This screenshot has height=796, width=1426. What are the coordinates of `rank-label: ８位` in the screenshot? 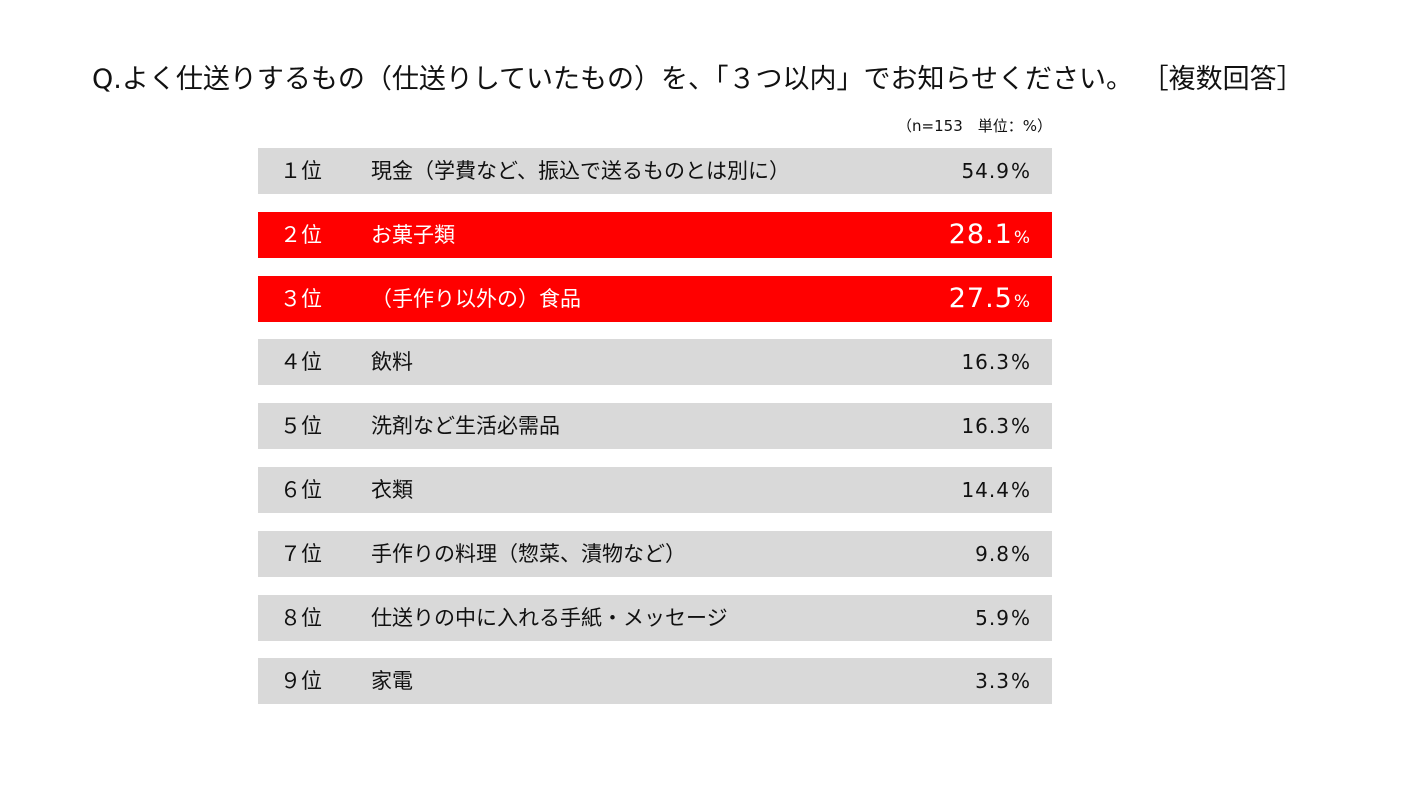 It's located at (301, 617).